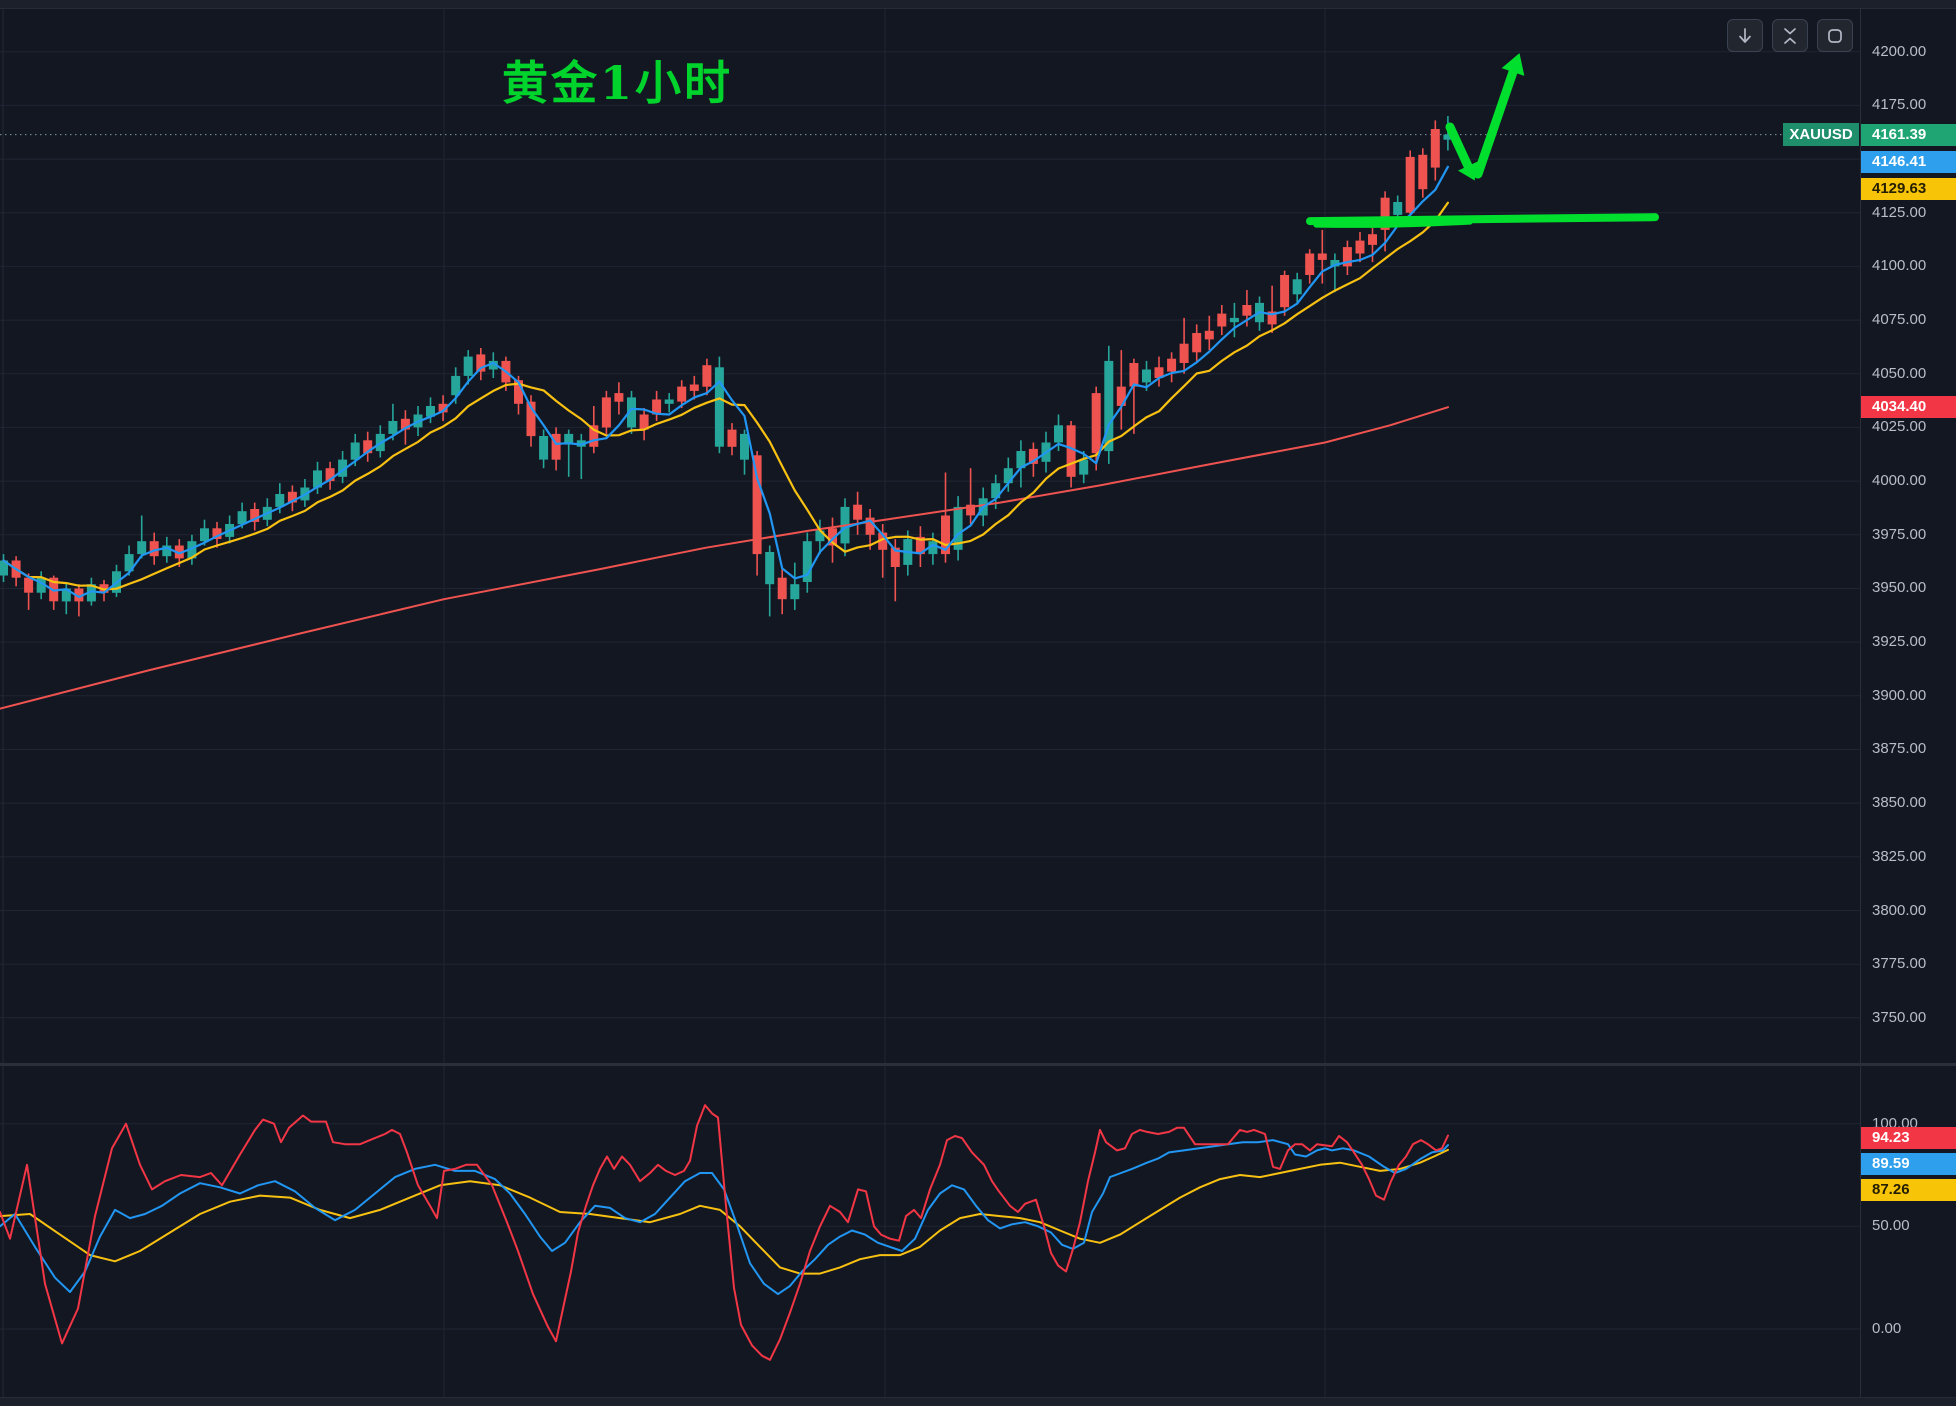  I want to click on ma-fast-badge: 4146.41, so click(1908, 161).